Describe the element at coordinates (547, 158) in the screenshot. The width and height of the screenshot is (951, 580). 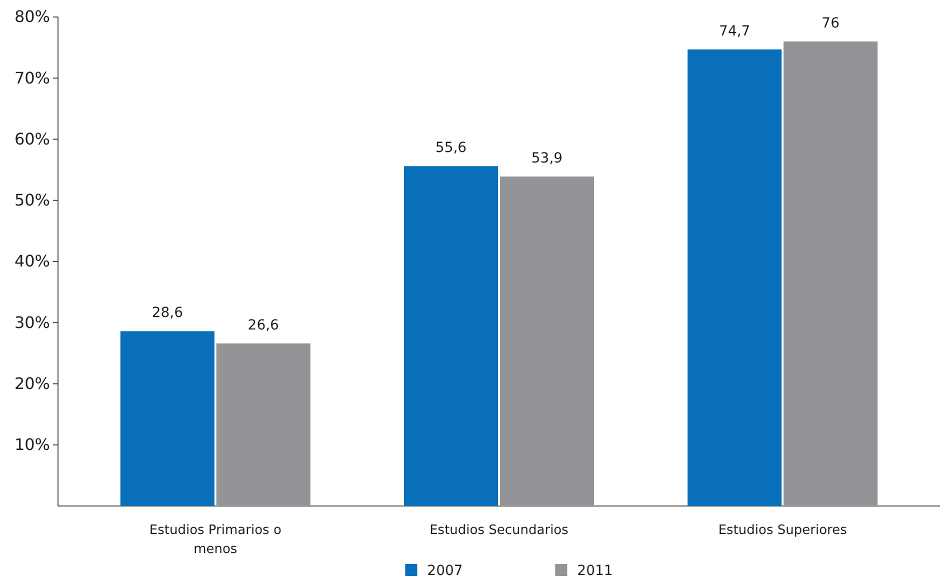
I see `data-label: 53,9` at that location.